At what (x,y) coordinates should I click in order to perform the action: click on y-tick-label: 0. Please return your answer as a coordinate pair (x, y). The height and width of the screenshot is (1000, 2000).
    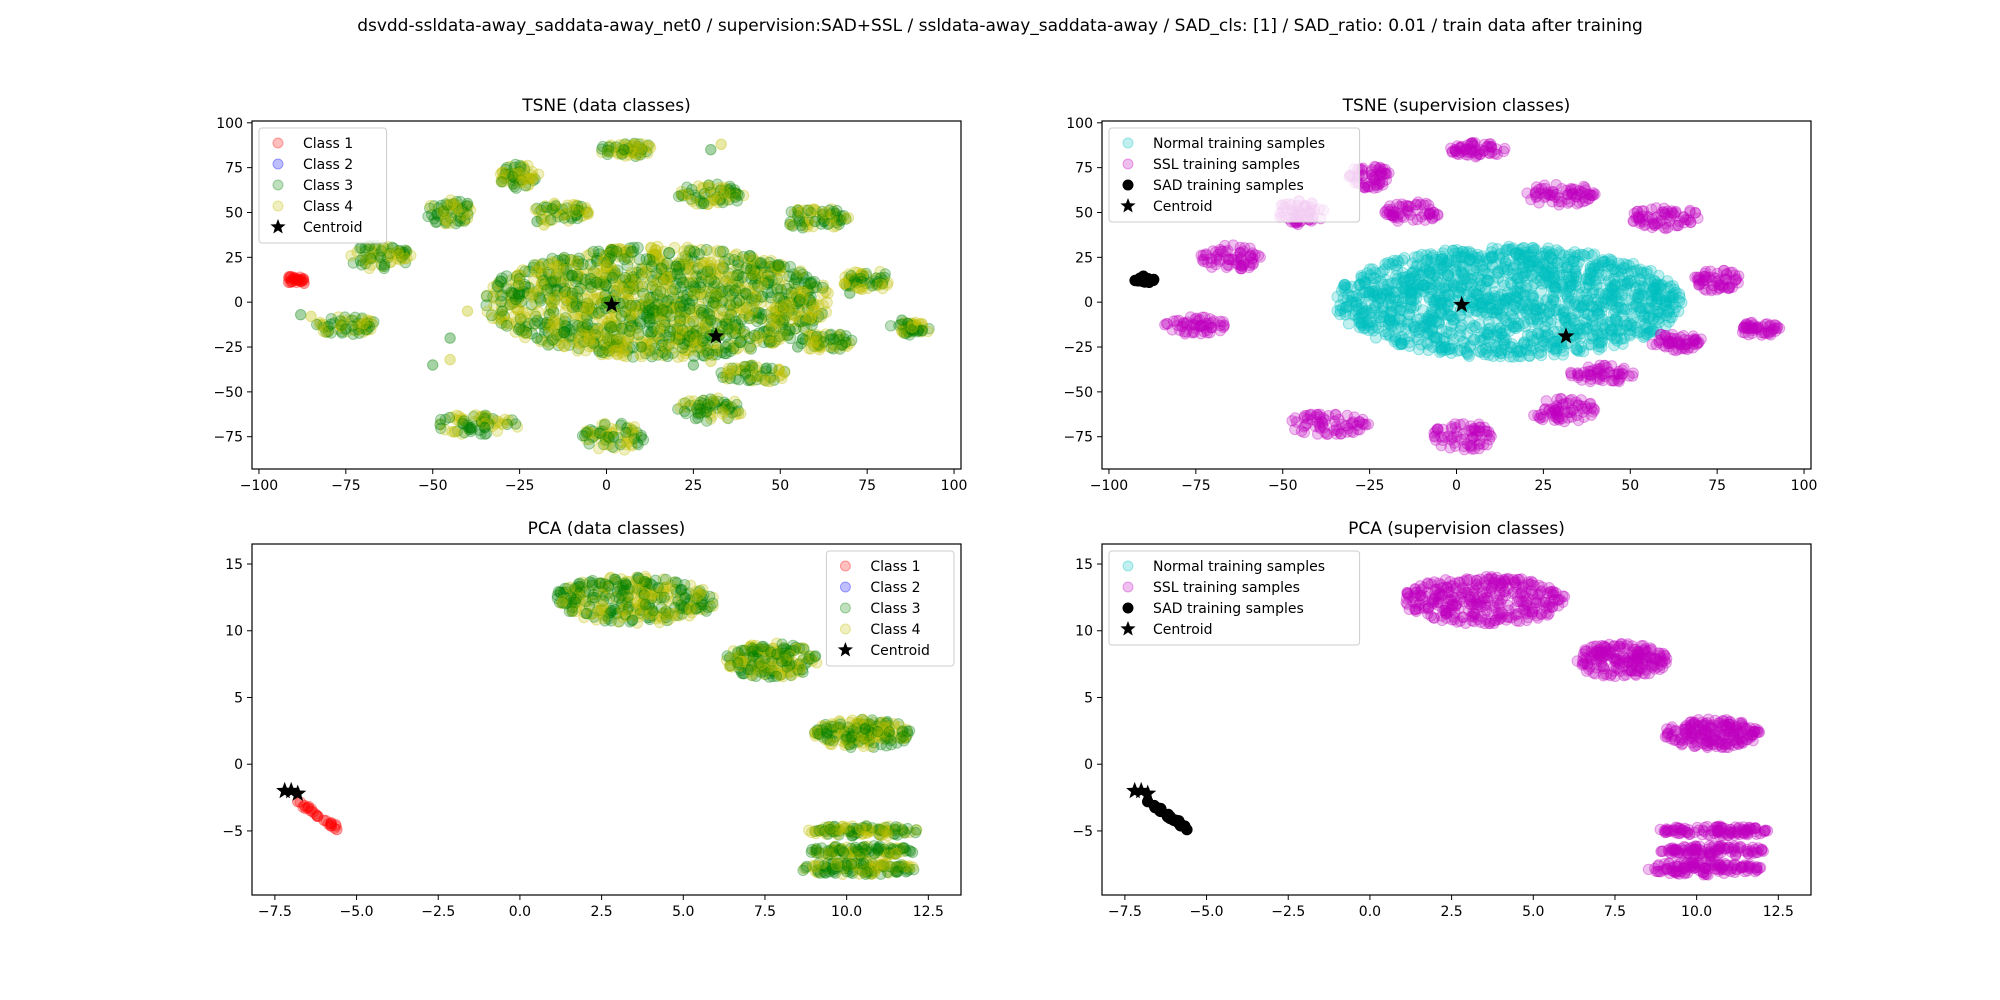
    Looking at the image, I should click on (238, 303).